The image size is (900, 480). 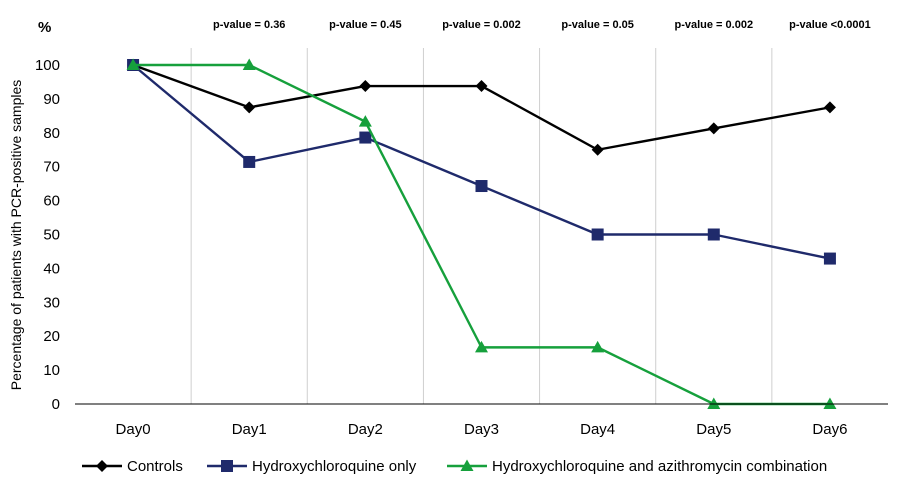 What do you see at coordinates (51, 302) in the screenshot?
I see `y-tick-label: 30` at bounding box center [51, 302].